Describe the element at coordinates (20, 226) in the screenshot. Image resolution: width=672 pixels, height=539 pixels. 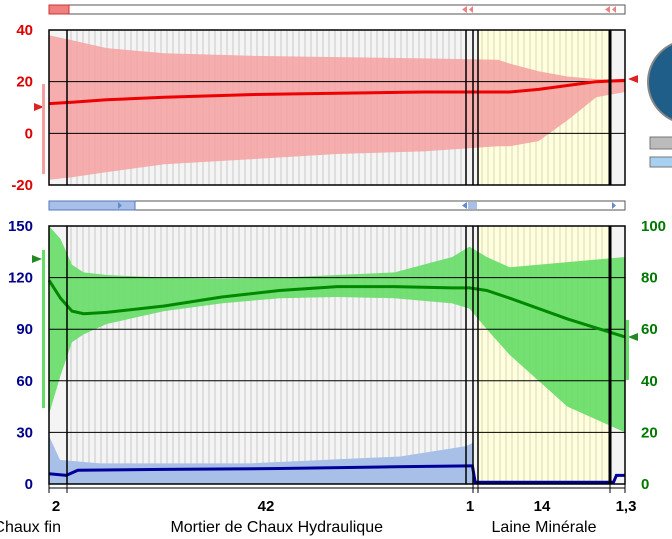
I see `y-tick-label: 150` at that location.